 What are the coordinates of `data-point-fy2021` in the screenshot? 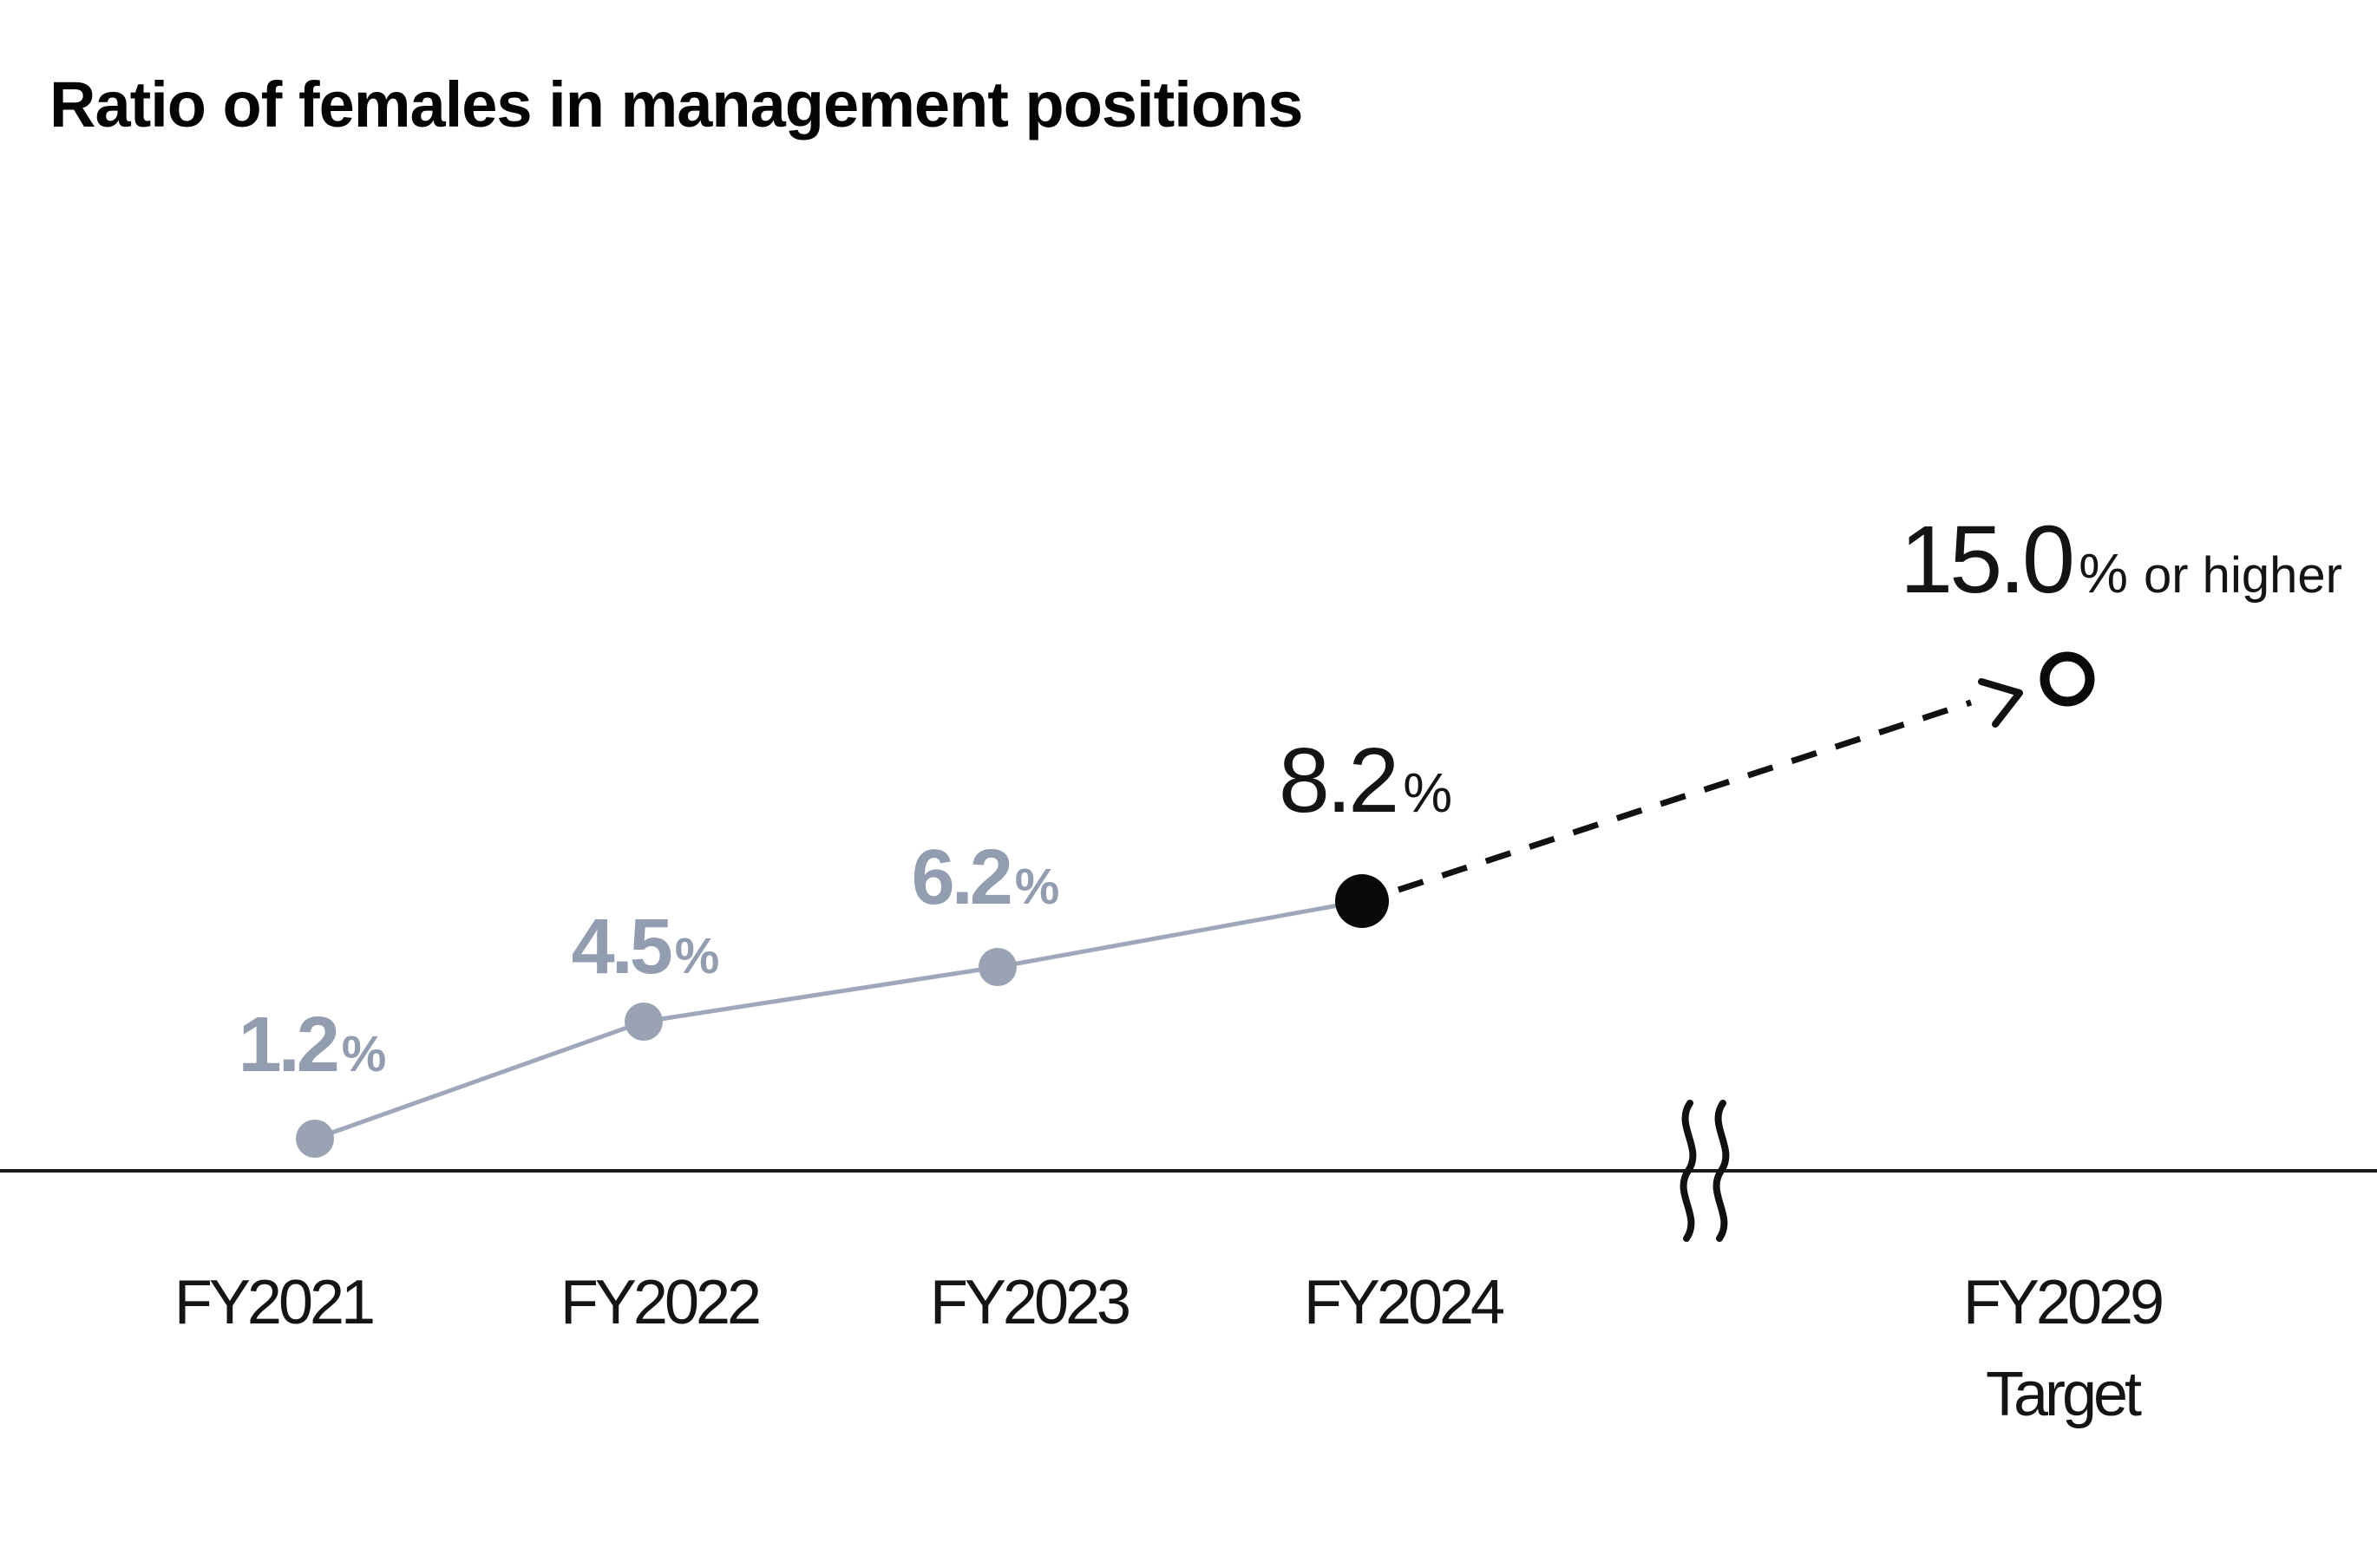 It's located at (315, 1139).